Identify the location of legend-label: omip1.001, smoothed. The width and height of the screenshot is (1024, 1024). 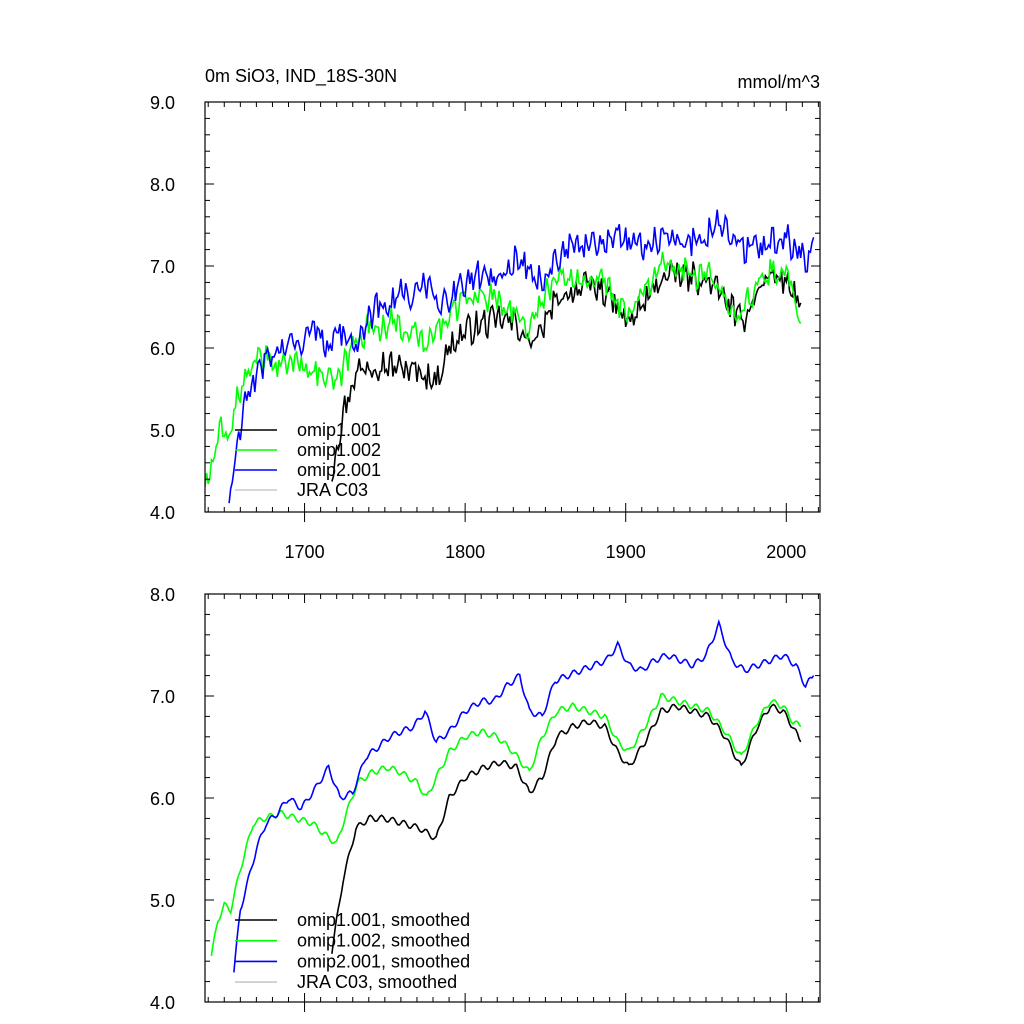
(383, 920).